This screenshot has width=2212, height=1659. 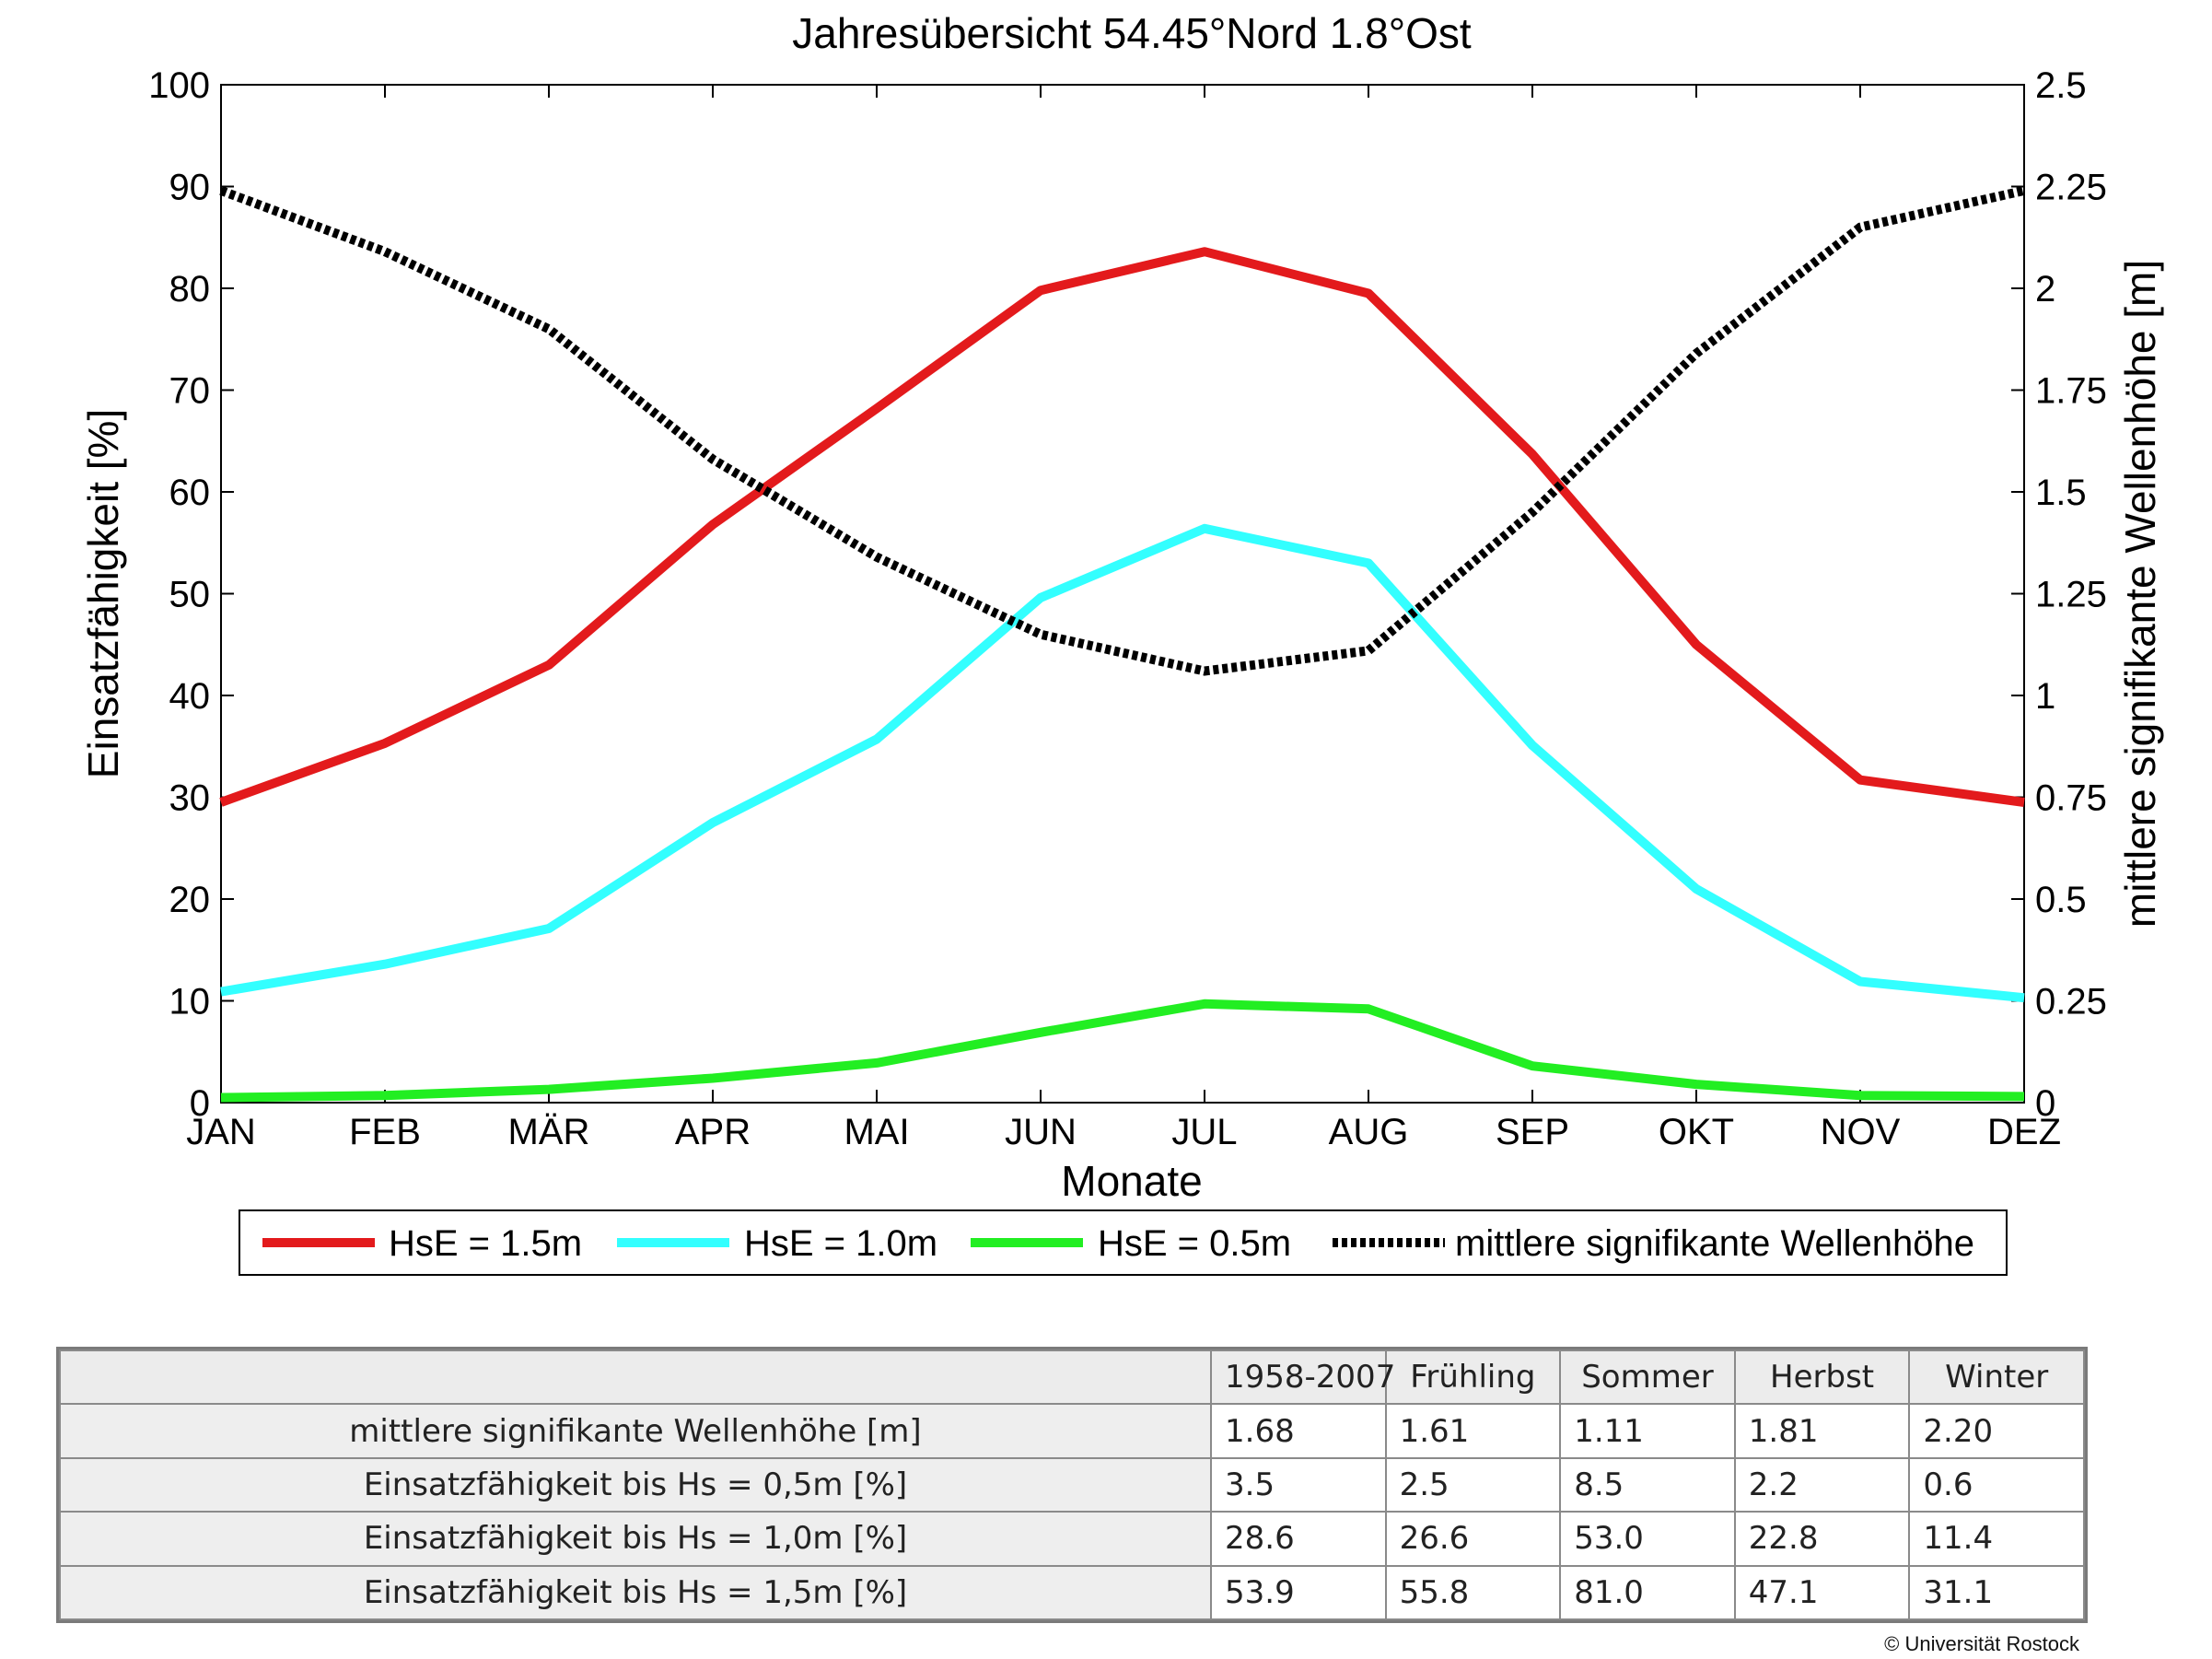 I want to click on chart-title: Jahresübersicht 54.45°Nord 1.8°Ost, so click(x=1132, y=33).